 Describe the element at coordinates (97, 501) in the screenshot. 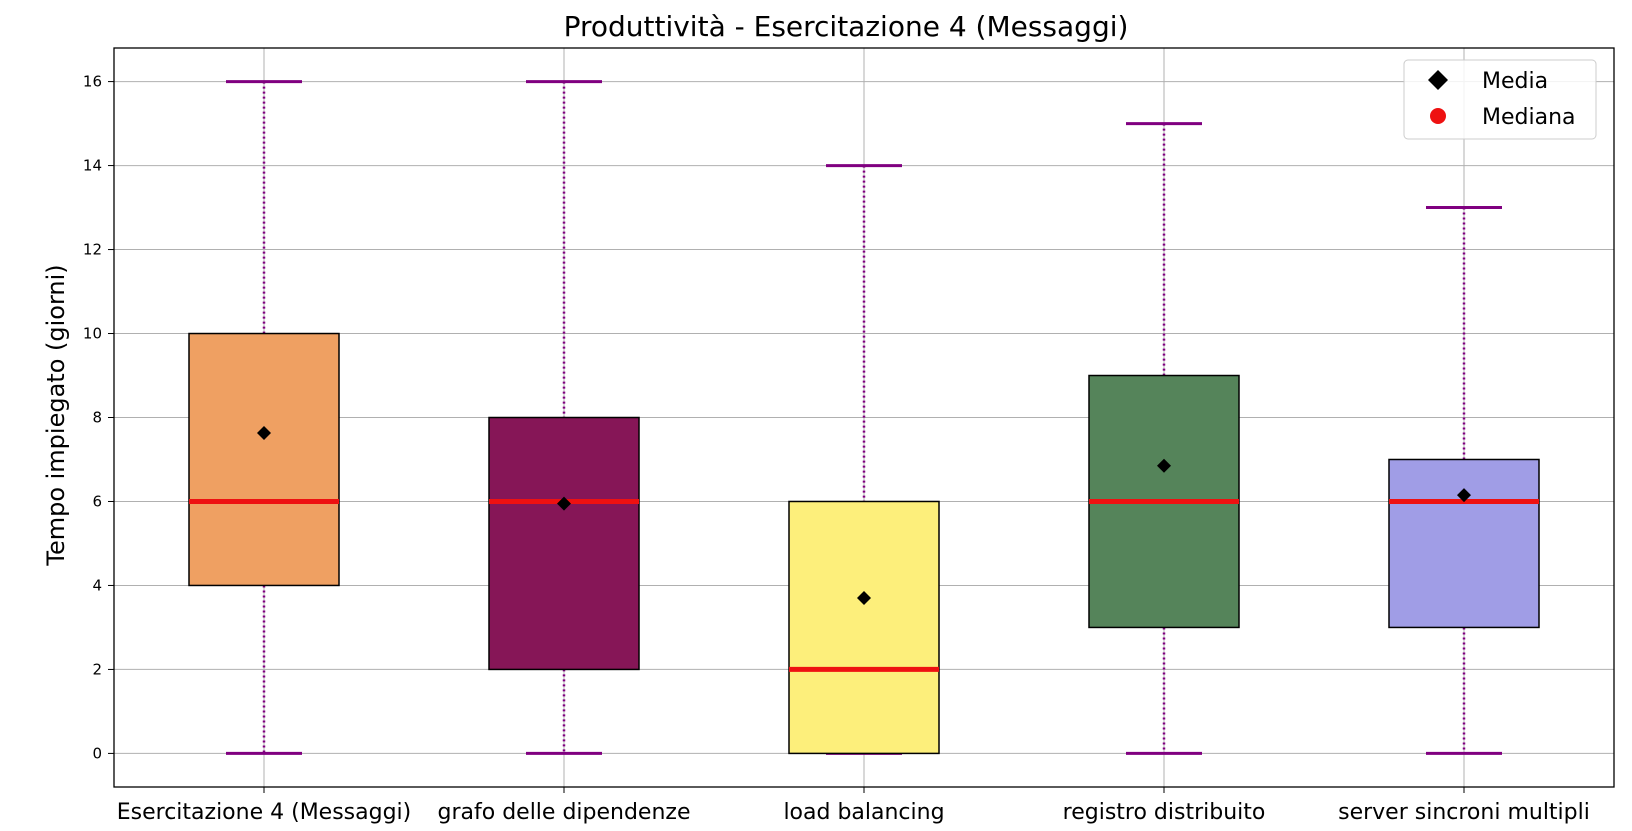

I see `y-tick-label: 6` at that location.